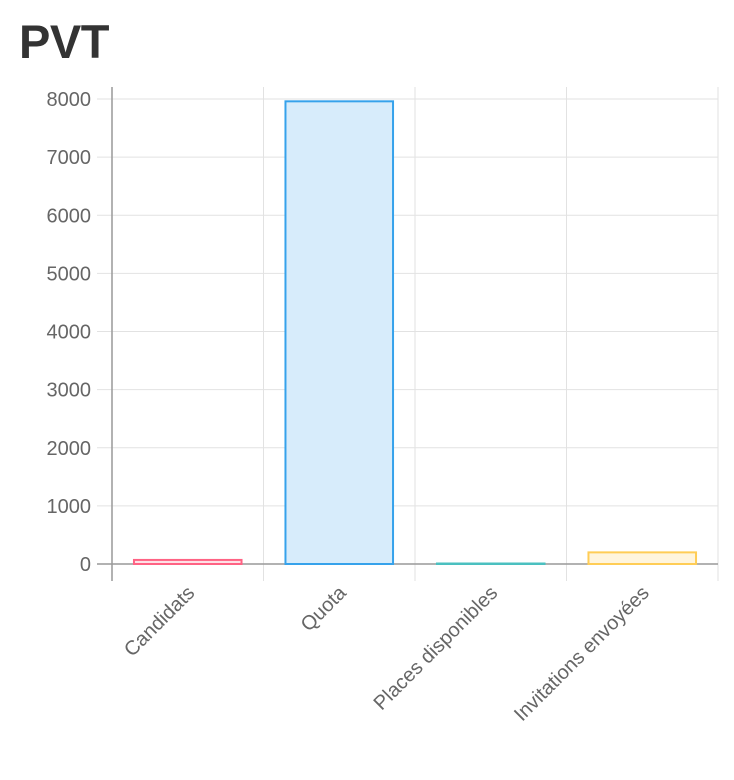  What do you see at coordinates (582, 654) in the screenshot?
I see `x-tick-label: Invitations envoyées` at bounding box center [582, 654].